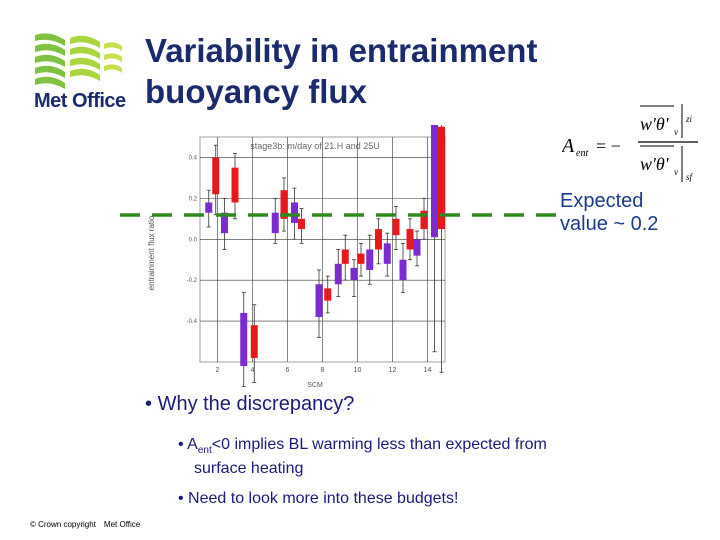  I want to click on bullet-why-discrepancy: • Why the discrepancy?, so click(250, 404).